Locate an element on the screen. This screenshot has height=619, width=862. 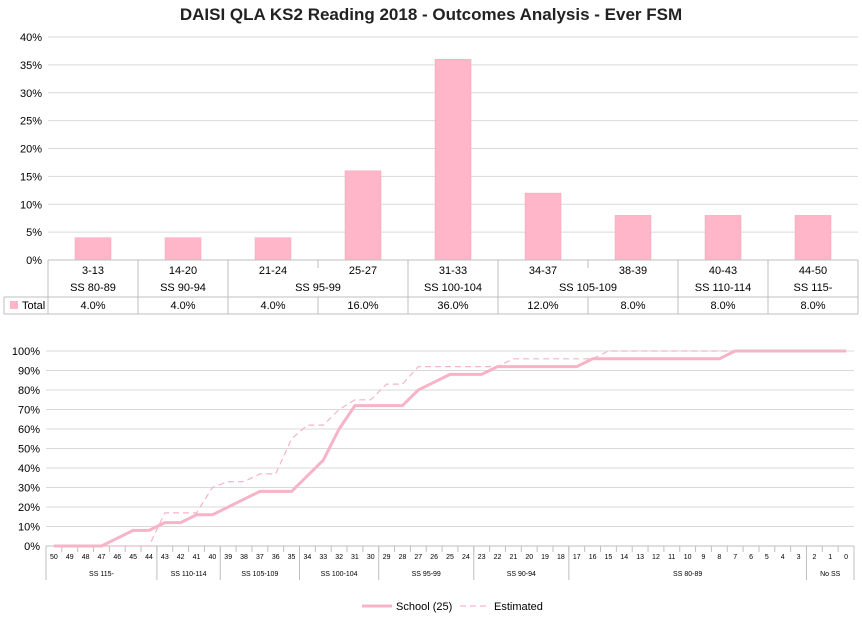
line-x-tick-label: 9 is located at coordinates (704, 557).